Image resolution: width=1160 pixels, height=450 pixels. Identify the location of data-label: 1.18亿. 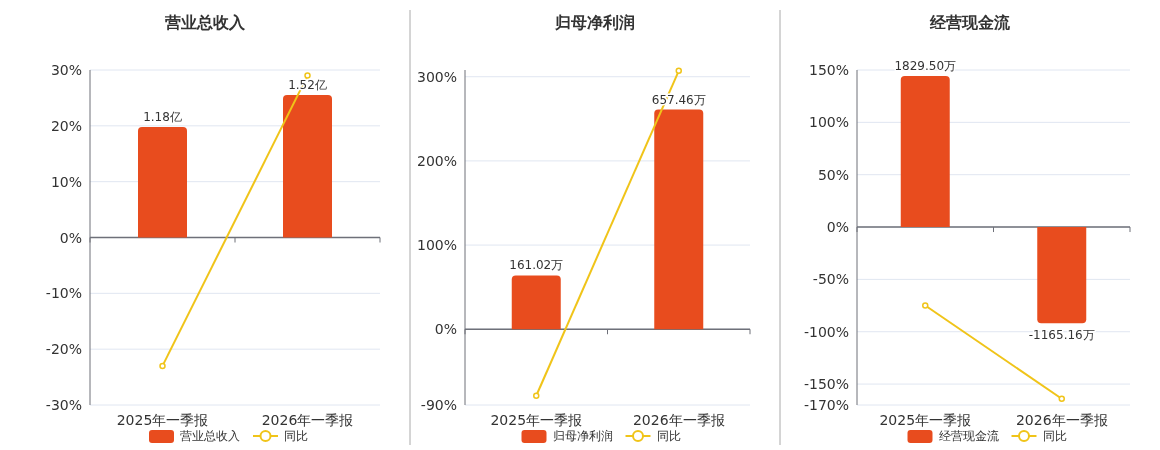
(162, 116).